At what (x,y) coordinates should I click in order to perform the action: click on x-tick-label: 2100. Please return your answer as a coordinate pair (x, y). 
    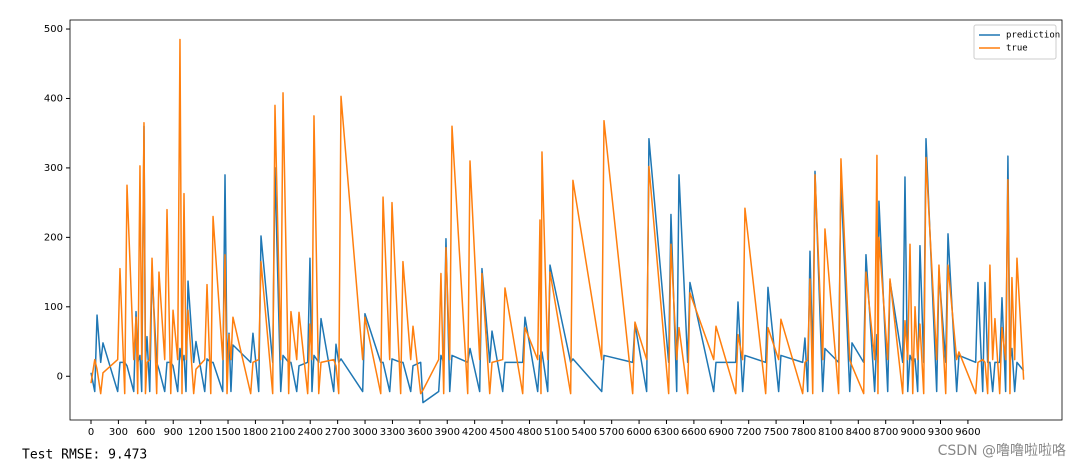
    Looking at the image, I should click on (282, 432).